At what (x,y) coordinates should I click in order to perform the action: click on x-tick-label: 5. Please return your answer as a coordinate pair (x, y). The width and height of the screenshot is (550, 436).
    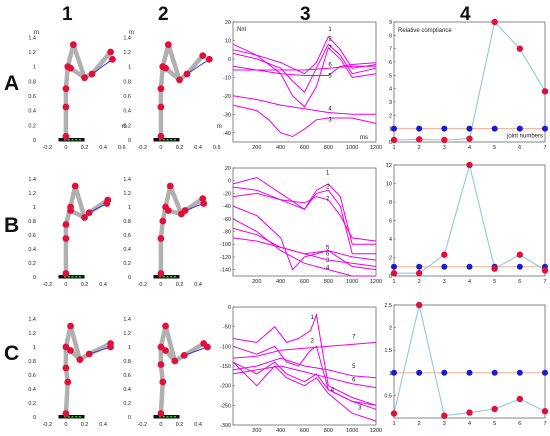
    Looking at the image, I should click on (494, 282).